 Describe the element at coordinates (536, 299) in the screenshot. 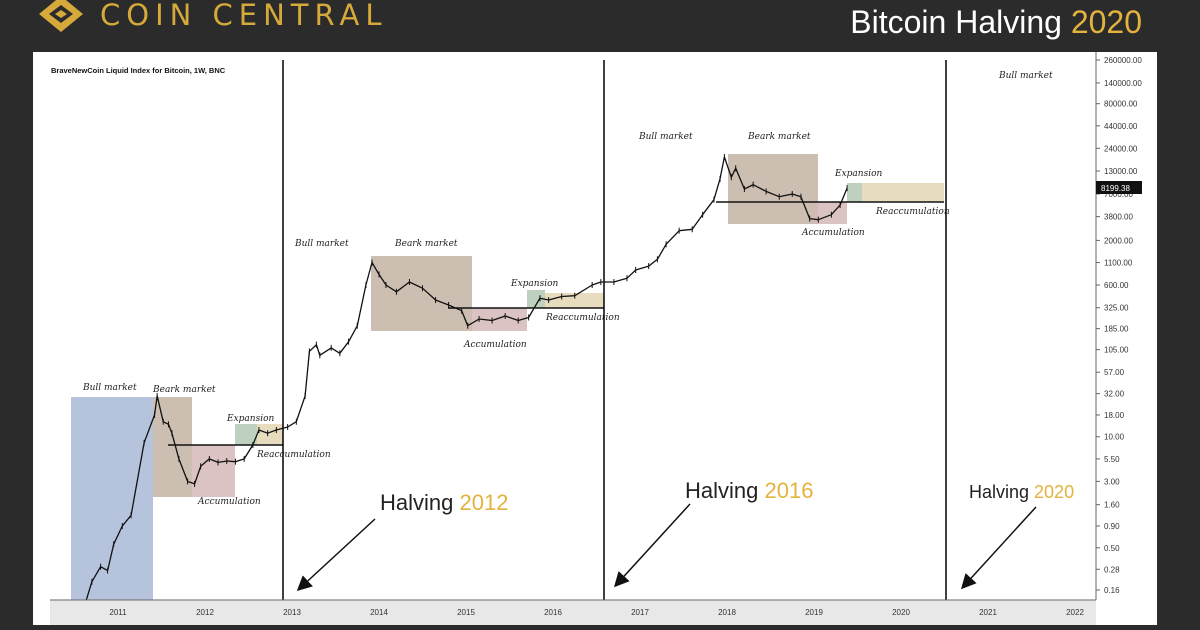

I see `zone-expansion-2015` at that location.